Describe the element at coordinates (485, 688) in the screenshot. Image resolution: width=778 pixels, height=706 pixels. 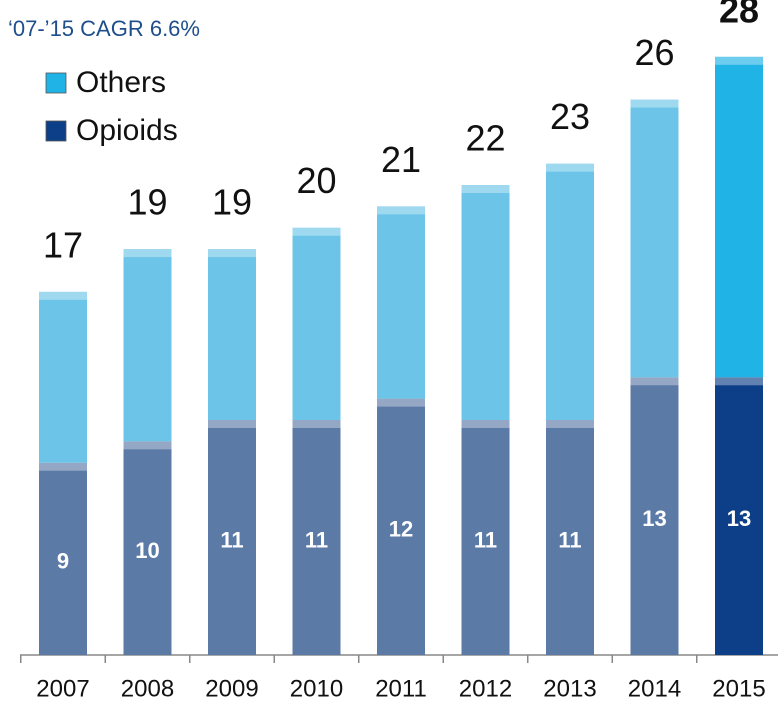
I see `x-tick-label: 2012` at that location.